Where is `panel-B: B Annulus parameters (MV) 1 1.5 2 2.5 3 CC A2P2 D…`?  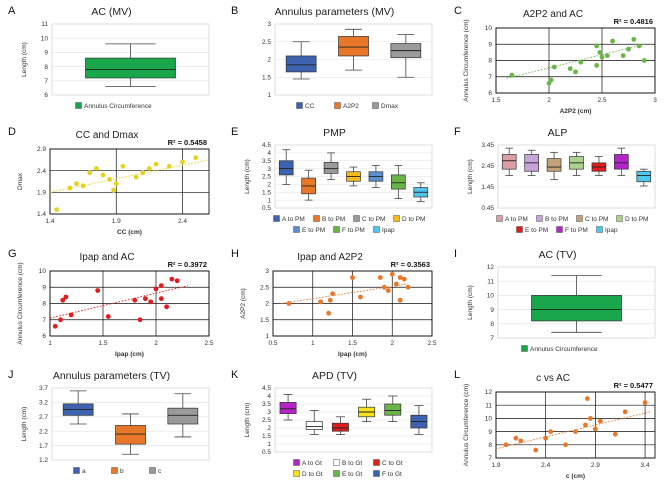
panel-B: B Annulus parameters (MV) 1 1.5 2 2.5 3 CC A2P2 D… is located at coordinates (332, 57).